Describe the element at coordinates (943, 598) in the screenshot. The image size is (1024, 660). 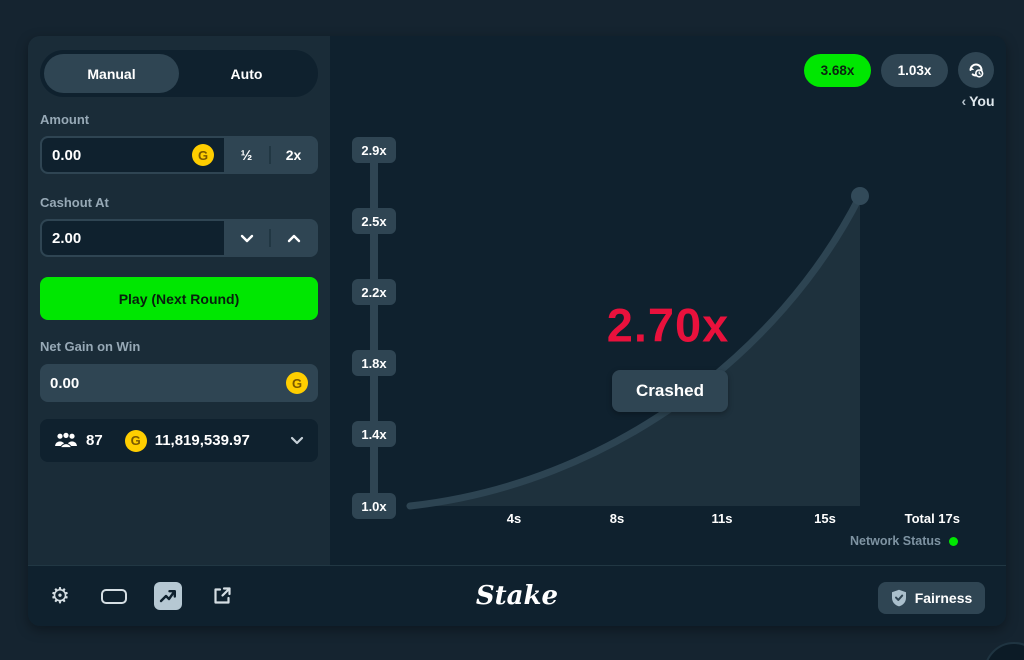
I see `fairness-label: Fairness` at that location.